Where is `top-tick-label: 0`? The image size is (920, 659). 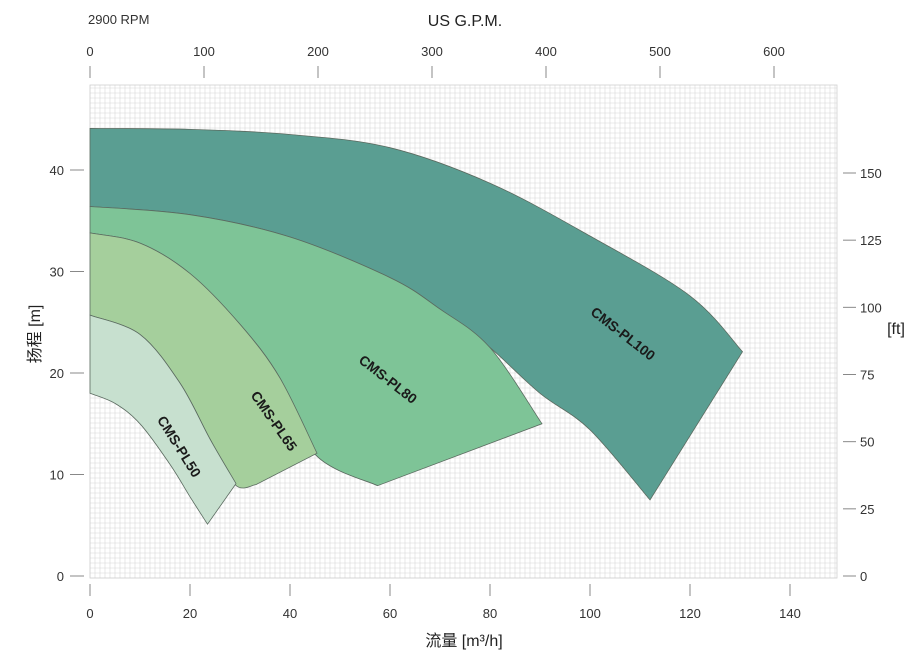
top-tick-label: 0 is located at coordinates (89, 51).